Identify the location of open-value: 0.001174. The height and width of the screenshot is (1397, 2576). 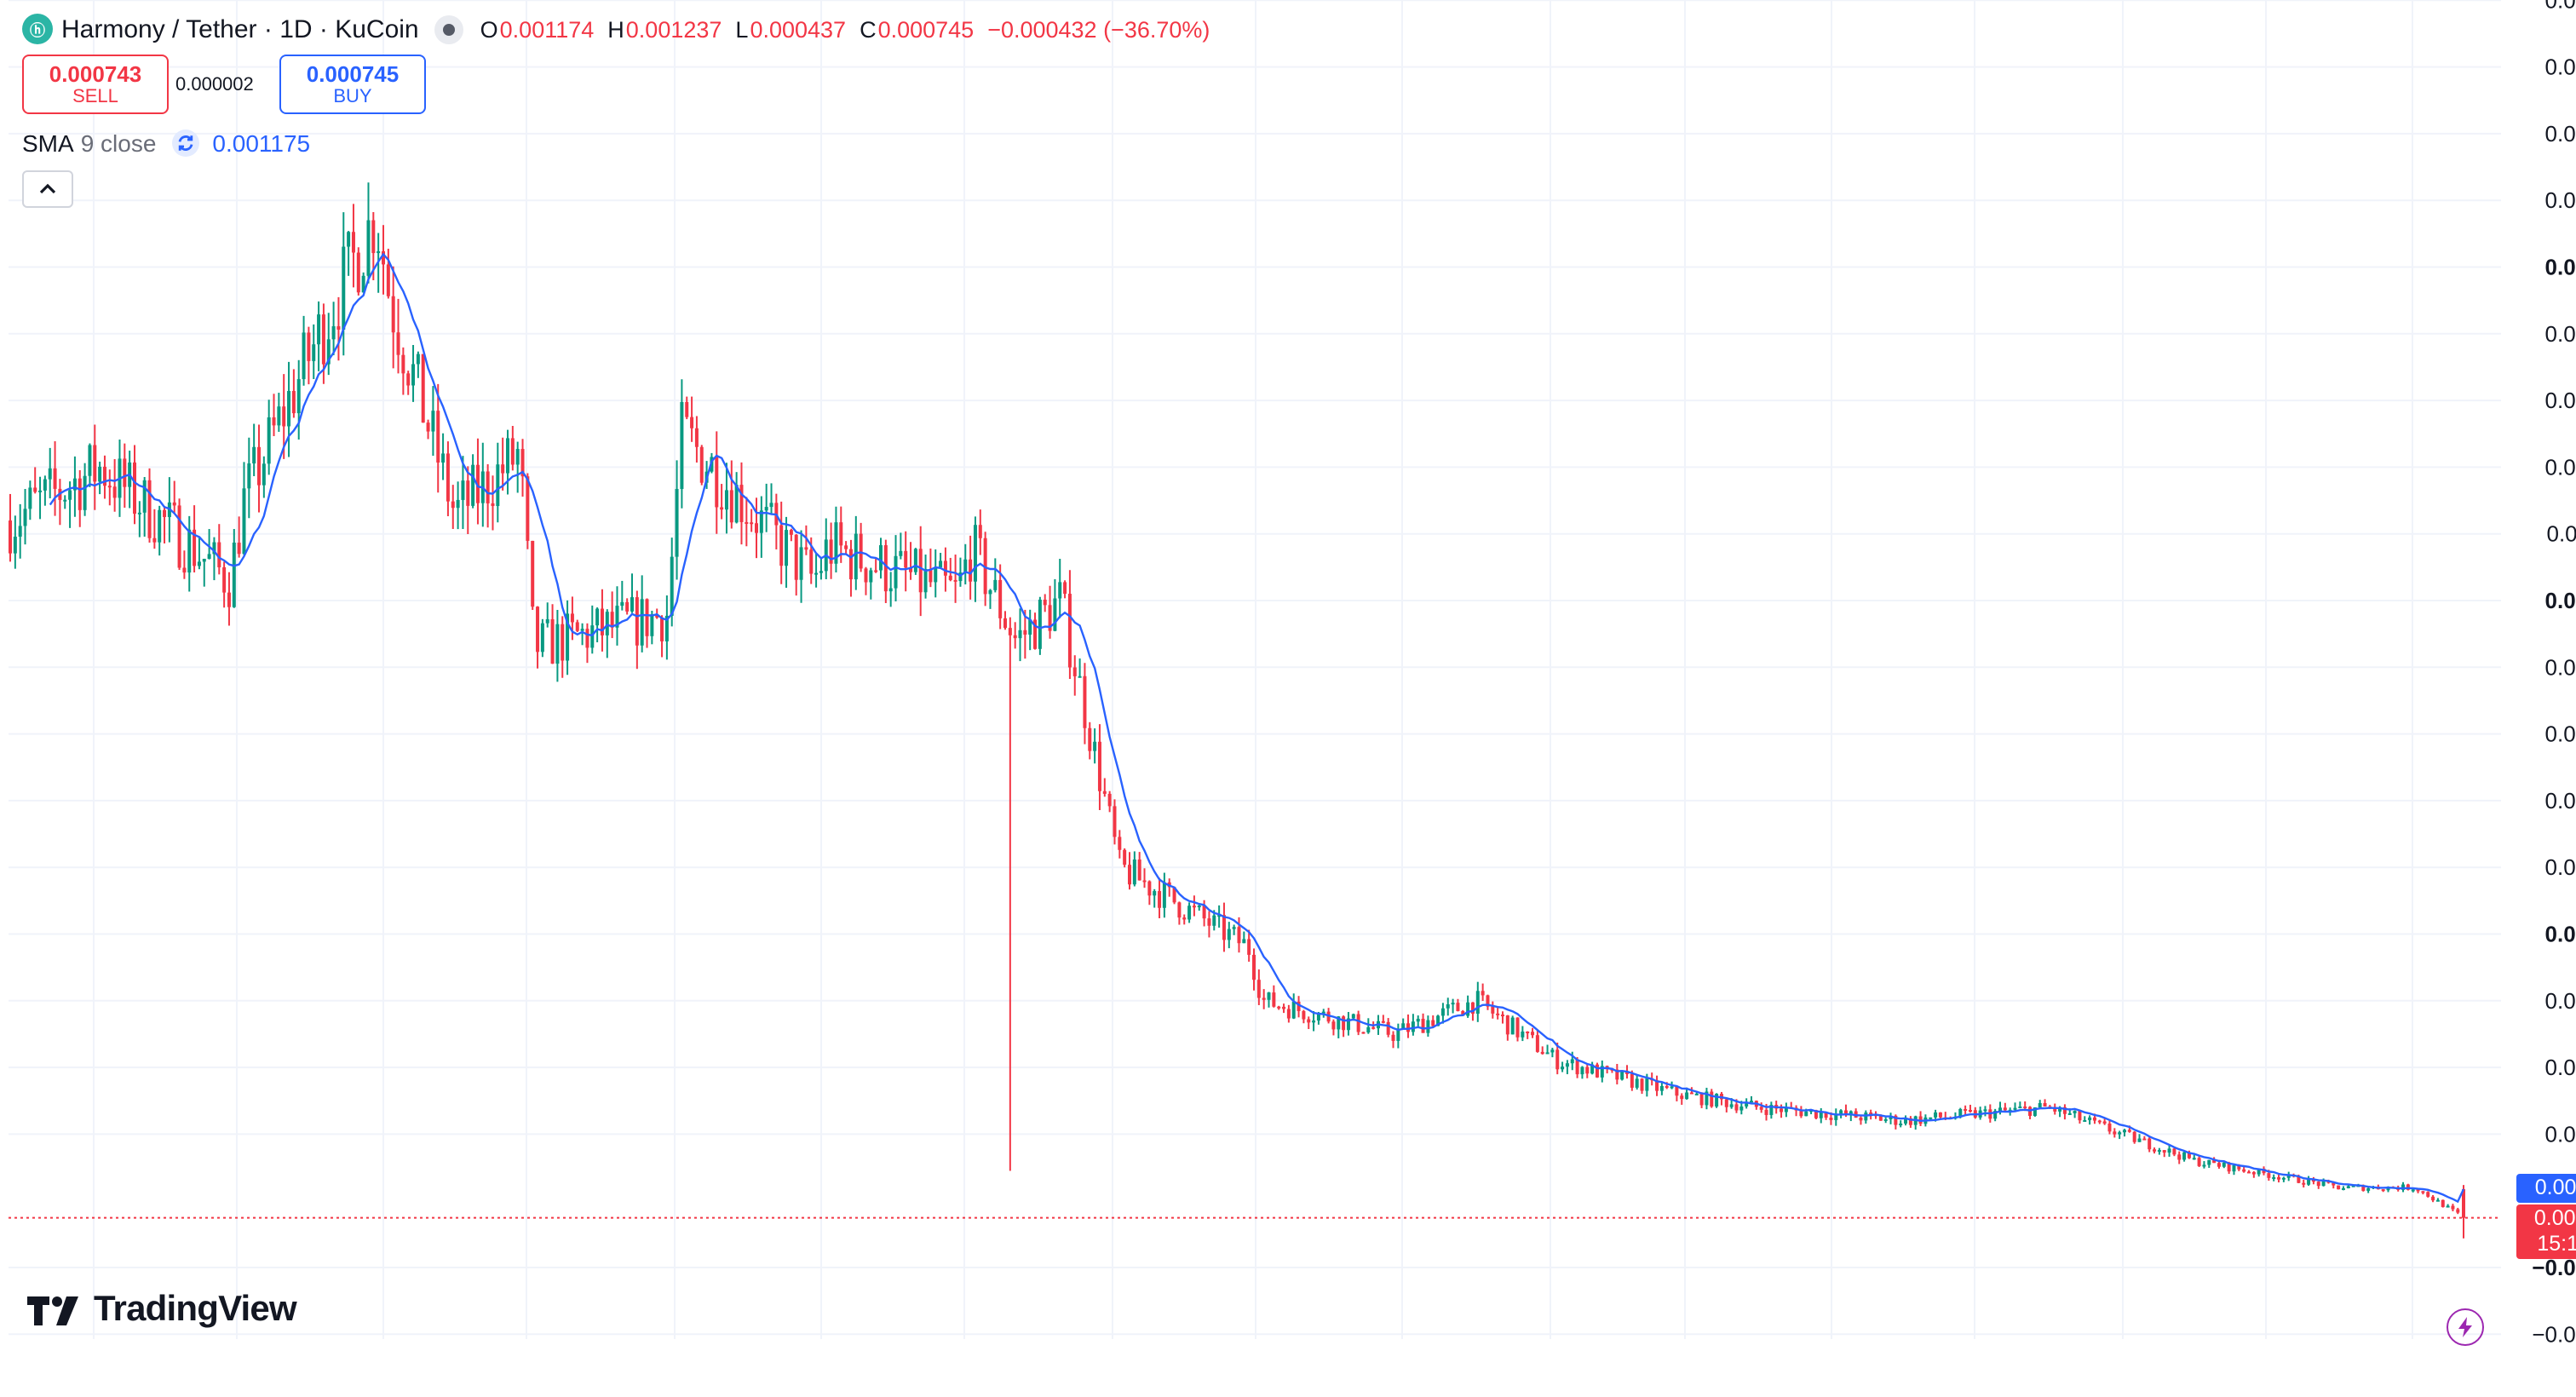
(547, 29).